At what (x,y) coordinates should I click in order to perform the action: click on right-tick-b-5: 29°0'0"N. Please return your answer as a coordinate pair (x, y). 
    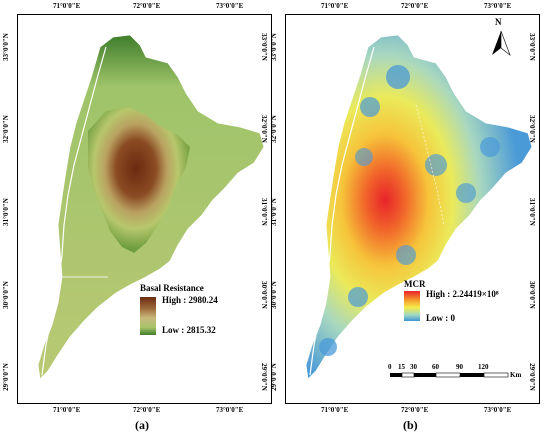
    Looking at the image, I should click on (531, 377).